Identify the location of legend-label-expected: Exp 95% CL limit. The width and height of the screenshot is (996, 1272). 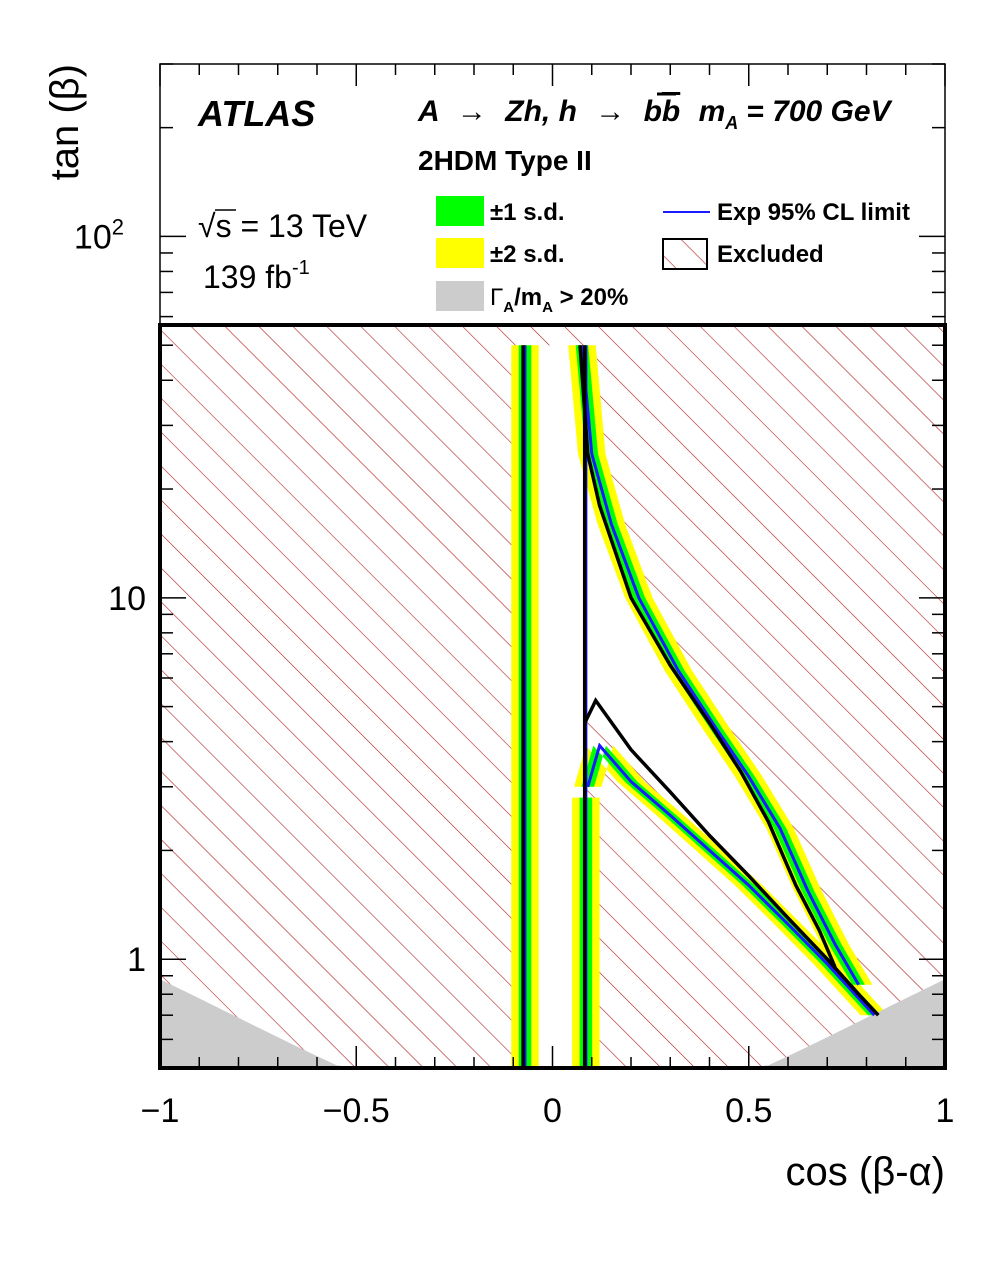
(813, 212).